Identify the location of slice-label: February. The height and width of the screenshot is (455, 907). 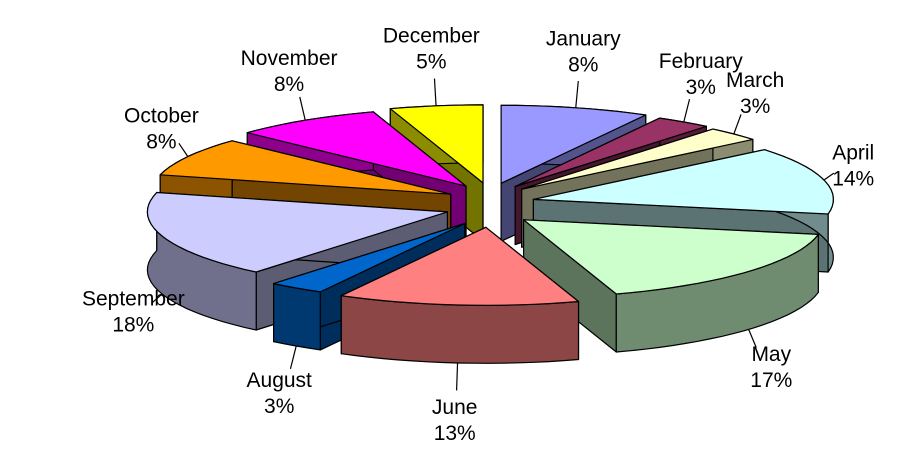
(701, 61).